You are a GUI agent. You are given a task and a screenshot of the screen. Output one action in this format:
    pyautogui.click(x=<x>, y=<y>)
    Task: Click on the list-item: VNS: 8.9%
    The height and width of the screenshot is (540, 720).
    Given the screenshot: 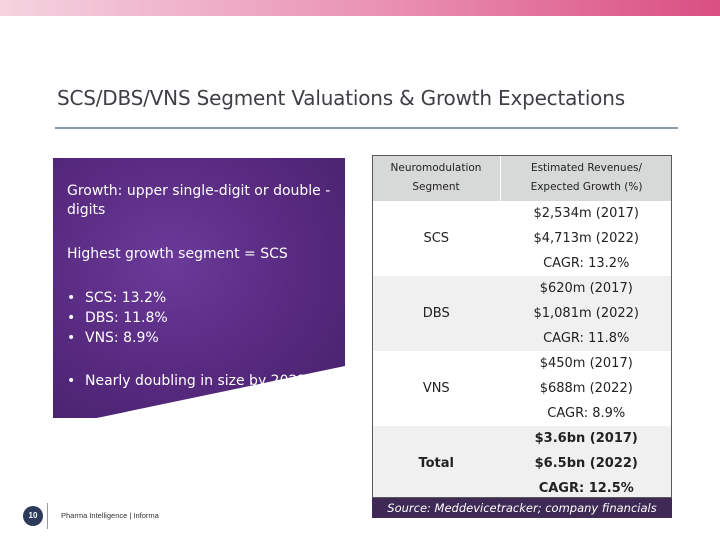 What is the action you would take?
    pyautogui.click(x=117, y=338)
    